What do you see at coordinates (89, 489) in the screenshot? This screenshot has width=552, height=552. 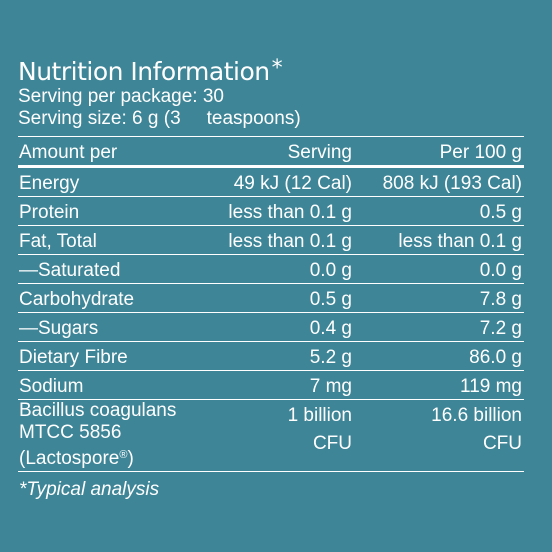 I see `typical-analysis-footnote: *Typical analysis` at bounding box center [89, 489].